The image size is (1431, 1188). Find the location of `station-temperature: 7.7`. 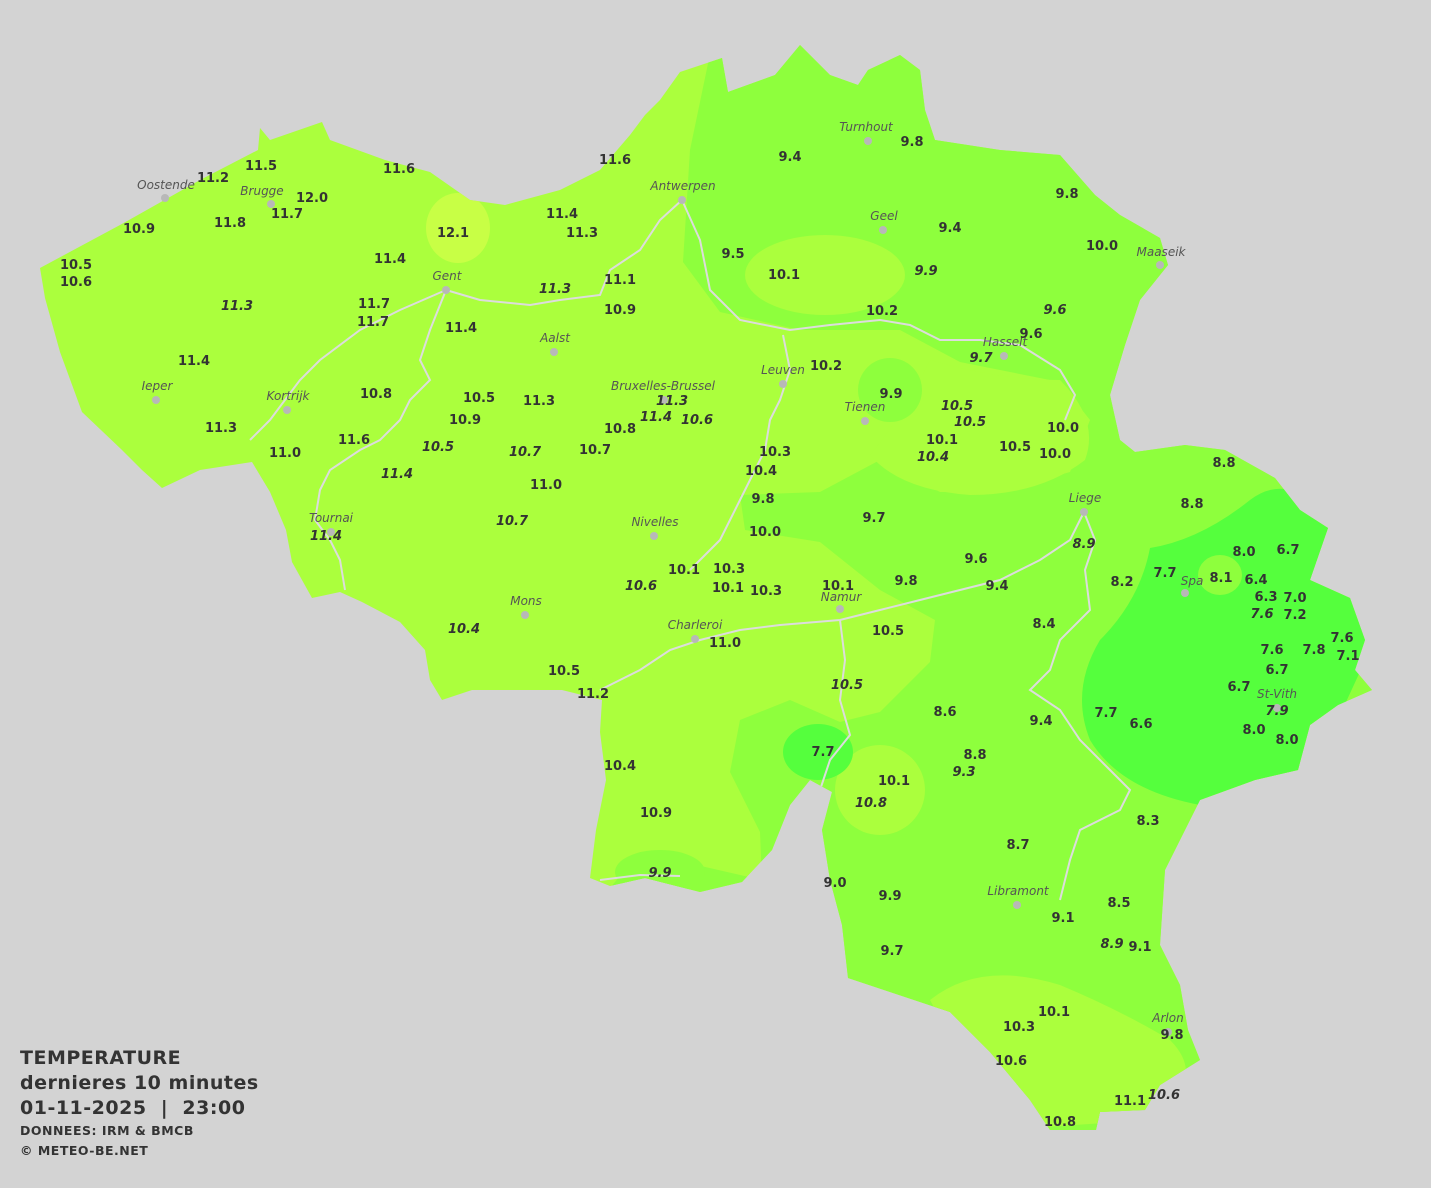

station-temperature: 7.7 is located at coordinates (1164, 573).